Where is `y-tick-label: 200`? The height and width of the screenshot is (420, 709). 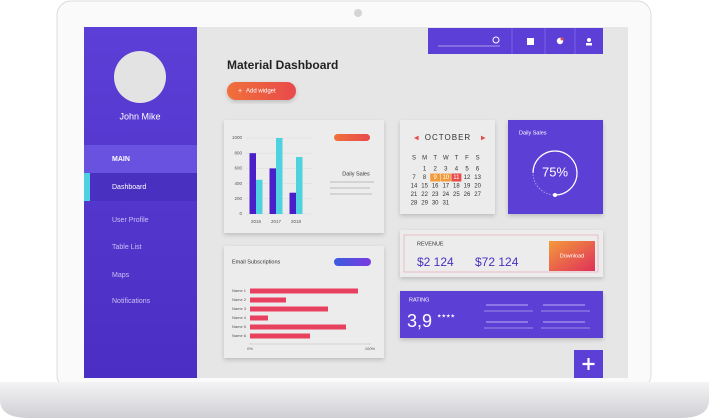
y-tick-label: 200 is located at coordinates (238, 198).